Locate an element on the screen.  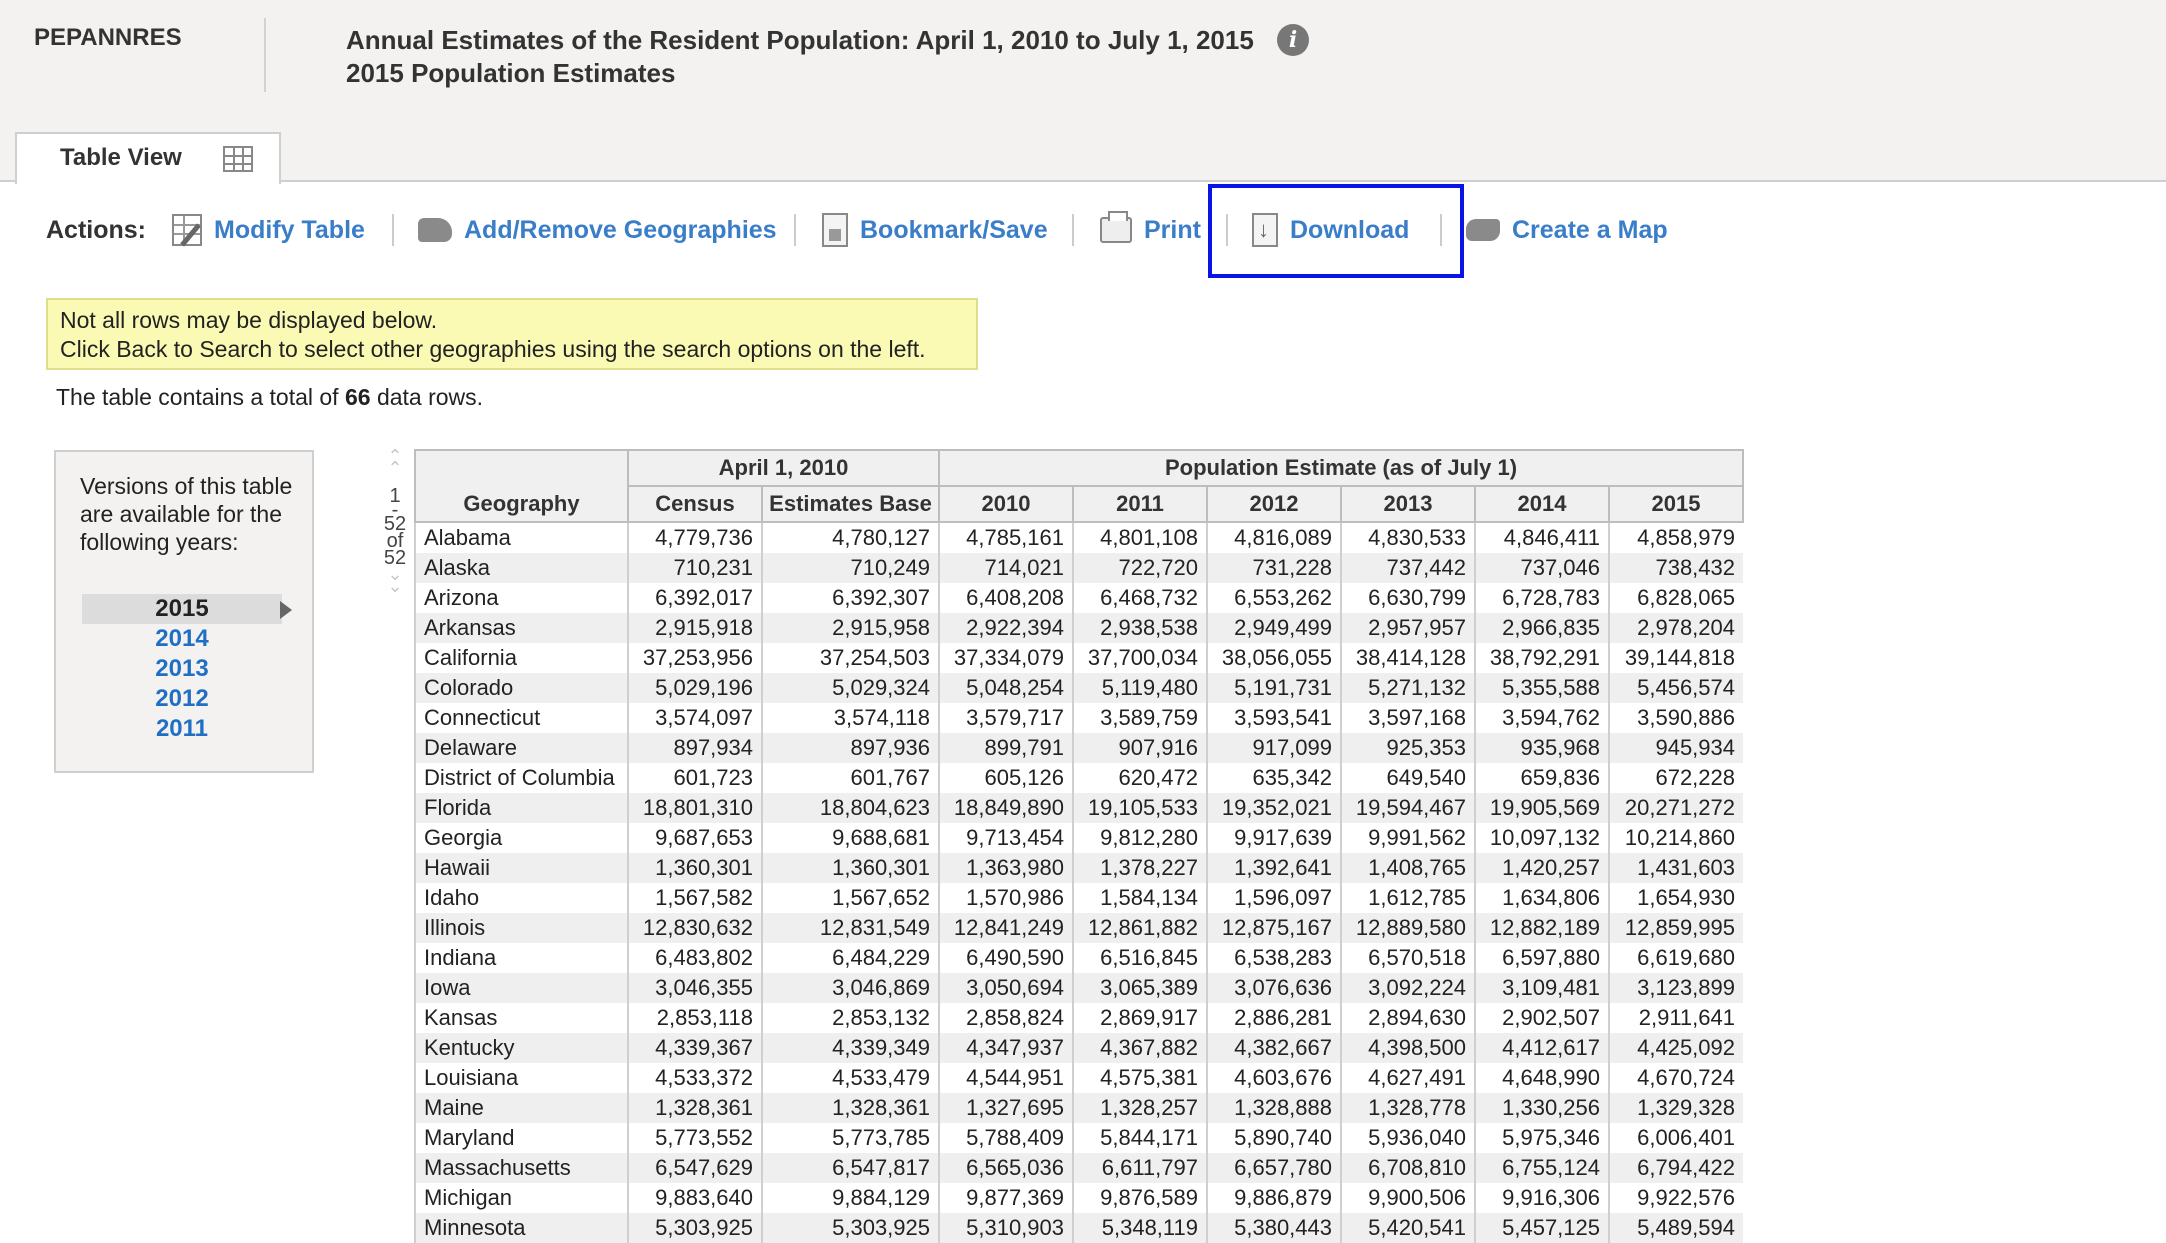
value-cell: 18,804,623 is located at coordinates (850, 808).